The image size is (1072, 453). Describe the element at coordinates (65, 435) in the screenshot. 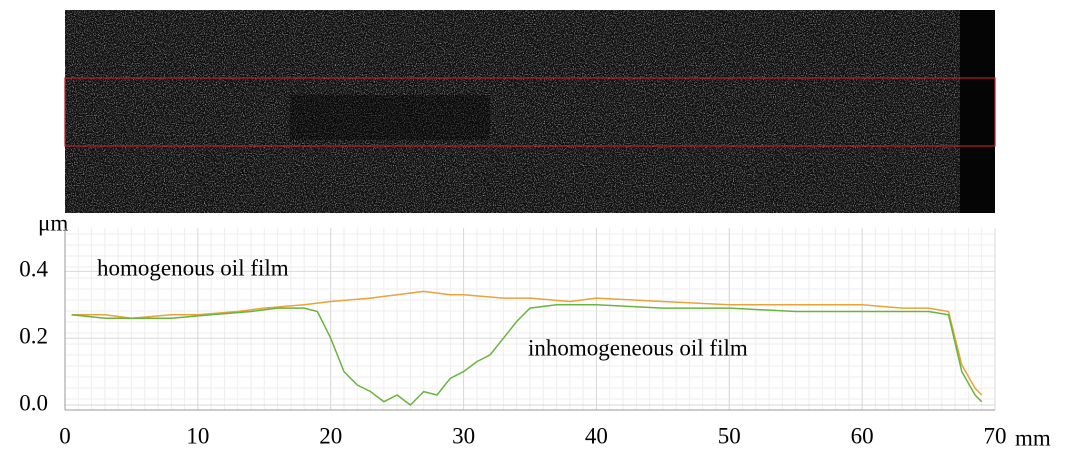

I see `x-tick-label: 0` at that location.